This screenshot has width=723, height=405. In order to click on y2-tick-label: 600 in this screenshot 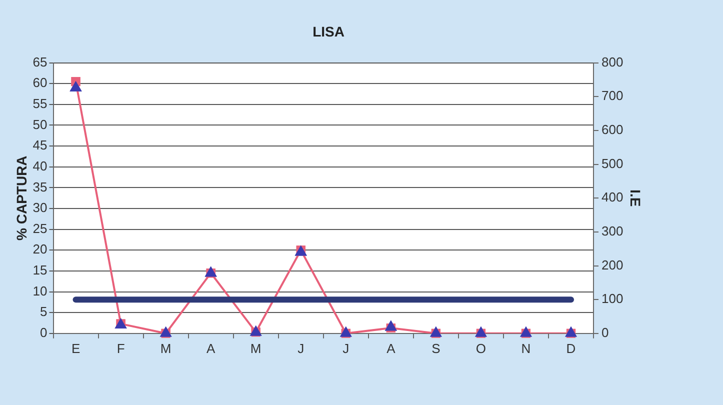, I will do `click(613, 130)`.